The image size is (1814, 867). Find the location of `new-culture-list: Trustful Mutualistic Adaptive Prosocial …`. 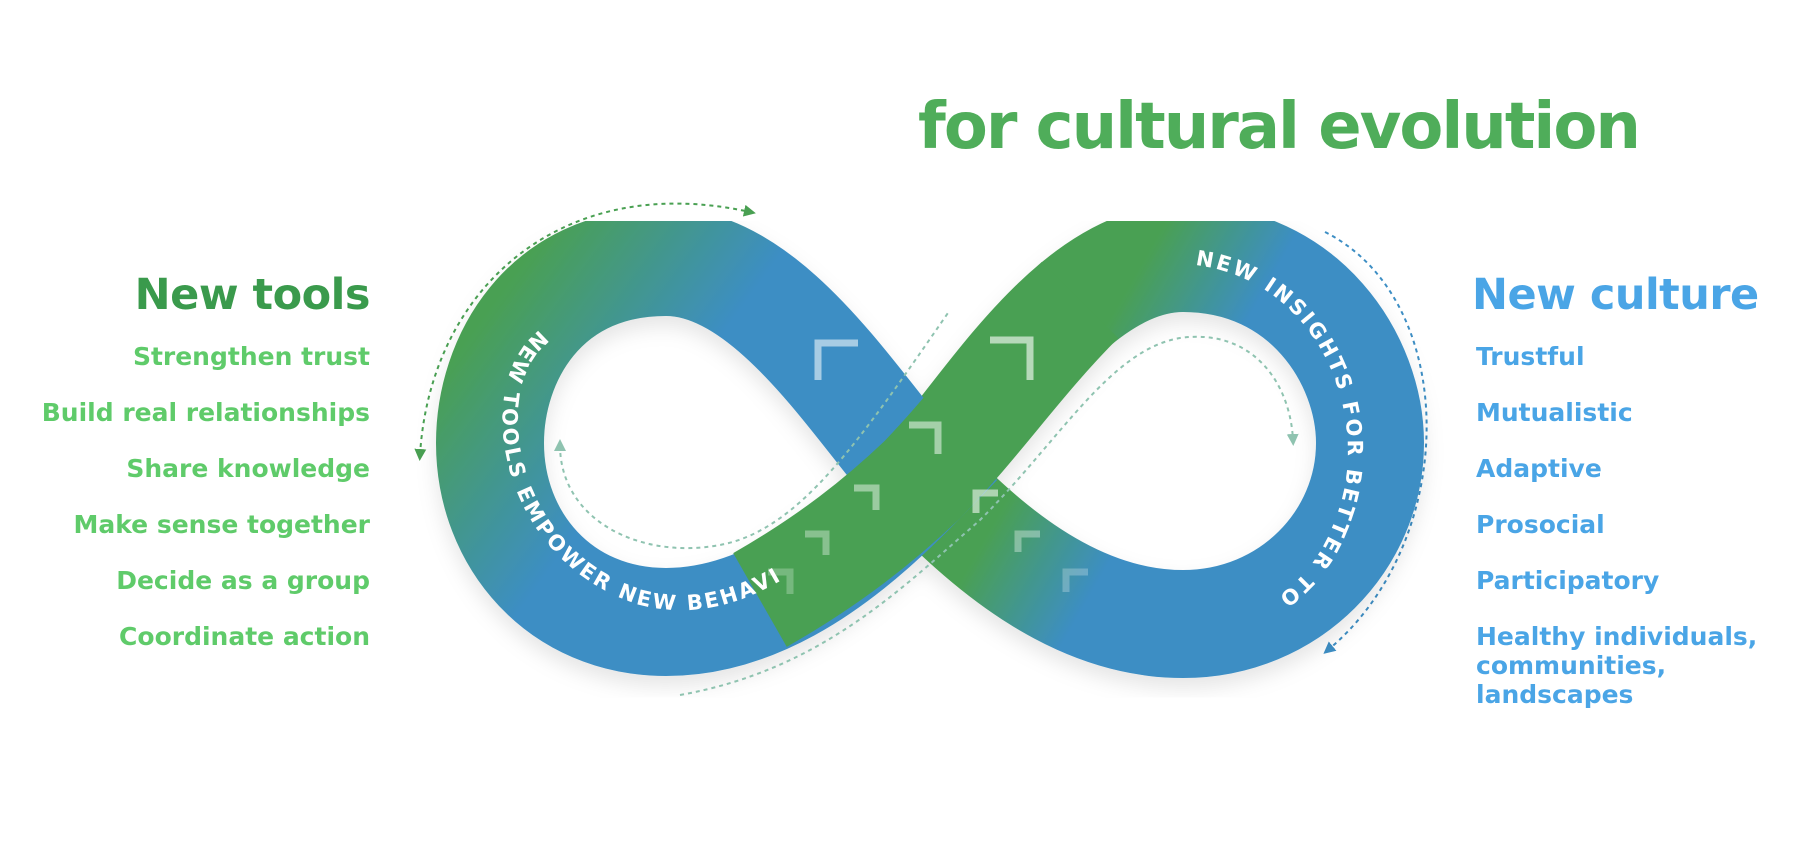

new-culture-list: Trustful Mutualistic Adaptive Prosocial … is located at coordinates (1645, 539).